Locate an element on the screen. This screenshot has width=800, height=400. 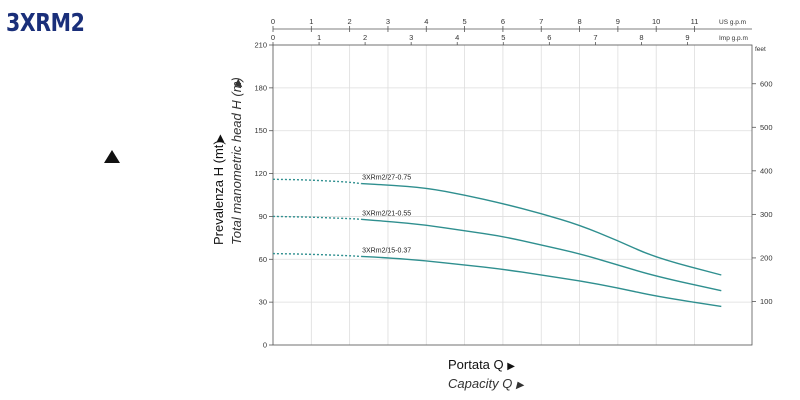
x-top-us-tick-label: 0 is located at coordinates (273, 21).